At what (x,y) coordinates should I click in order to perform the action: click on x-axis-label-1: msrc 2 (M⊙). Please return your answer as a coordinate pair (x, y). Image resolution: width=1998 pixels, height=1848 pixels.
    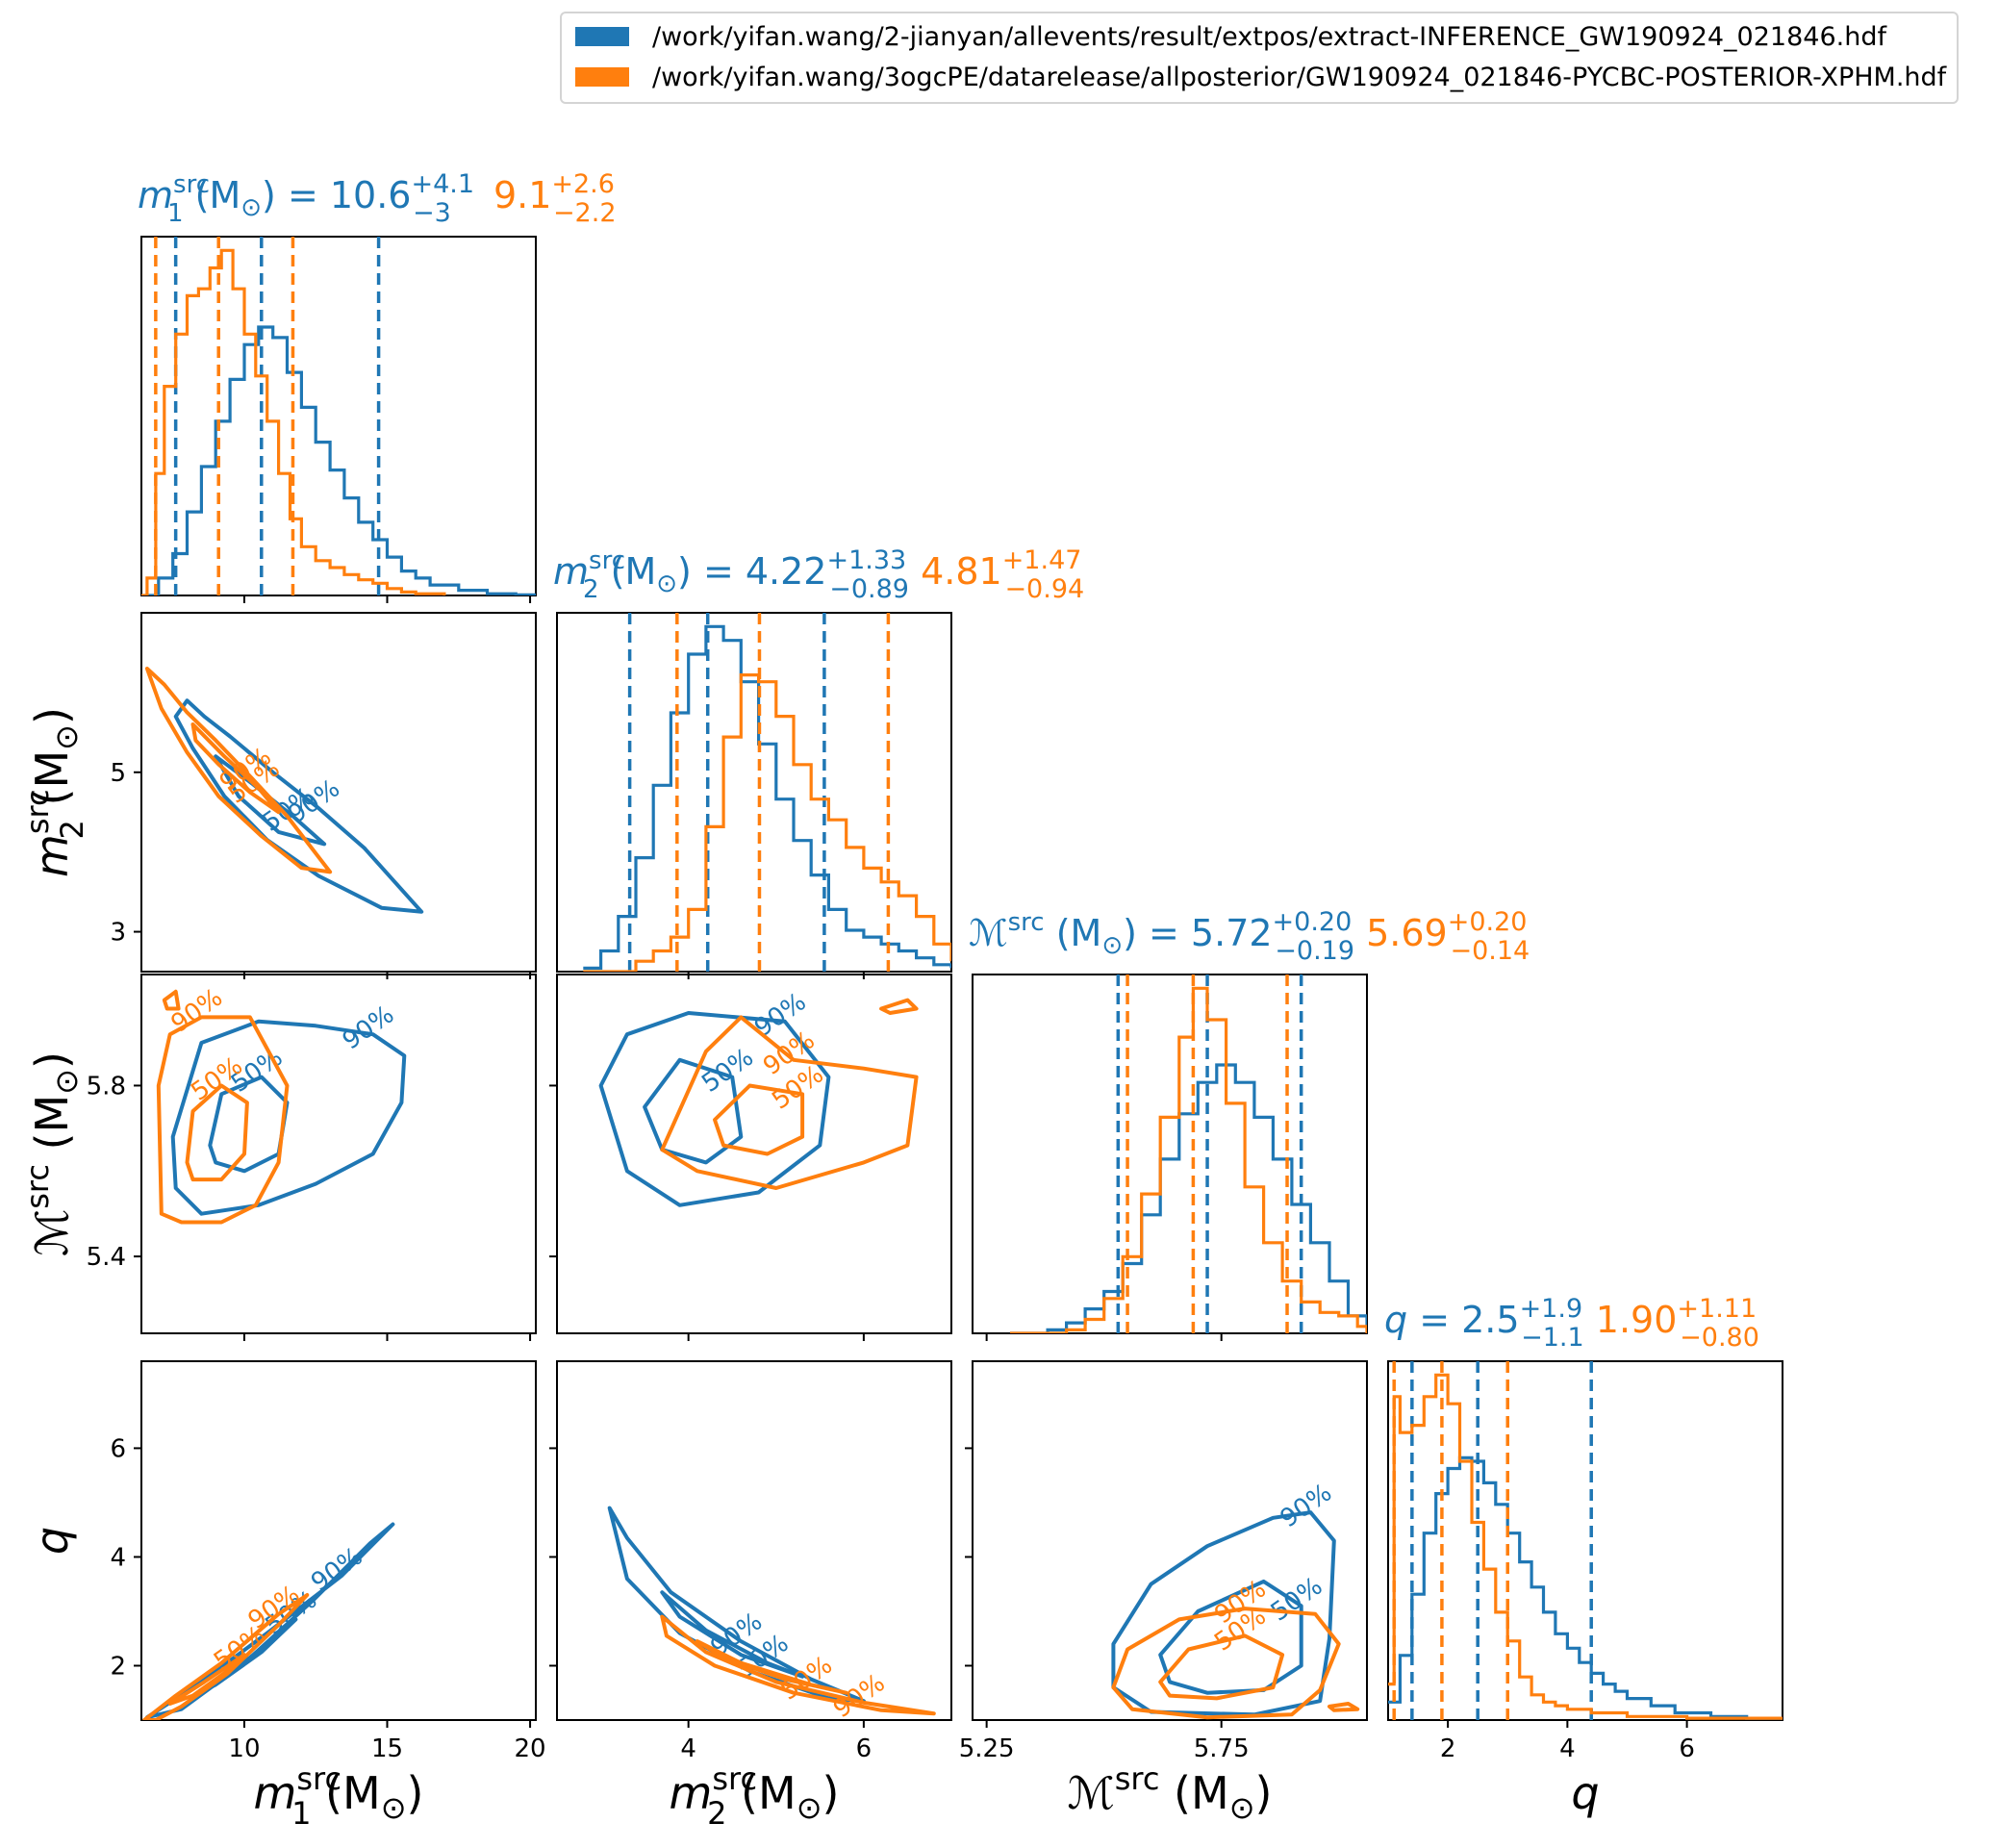
    Looking at the image, I should click on (755, 1796).